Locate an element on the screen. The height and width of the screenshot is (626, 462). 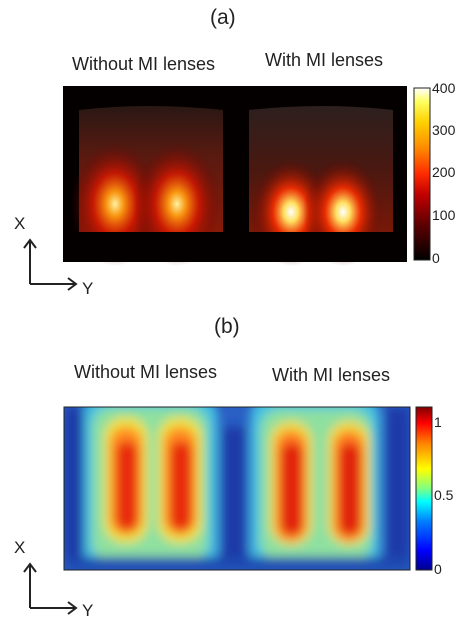
panel-b-axis-arrows-icon is located at coordinates (50, 588).